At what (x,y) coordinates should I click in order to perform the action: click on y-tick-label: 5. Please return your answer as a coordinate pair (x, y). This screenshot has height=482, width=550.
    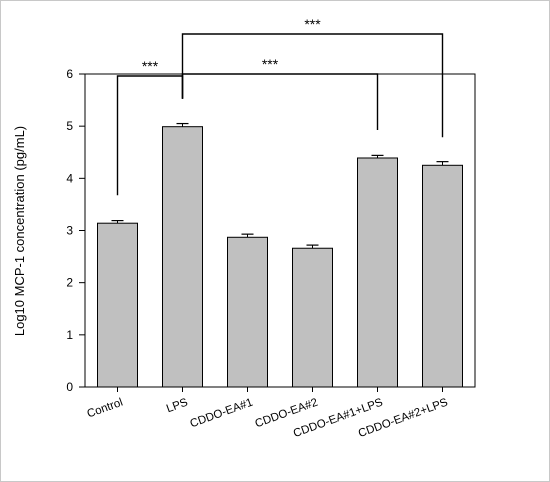
    Looking at the image, I should click on (69, 126).